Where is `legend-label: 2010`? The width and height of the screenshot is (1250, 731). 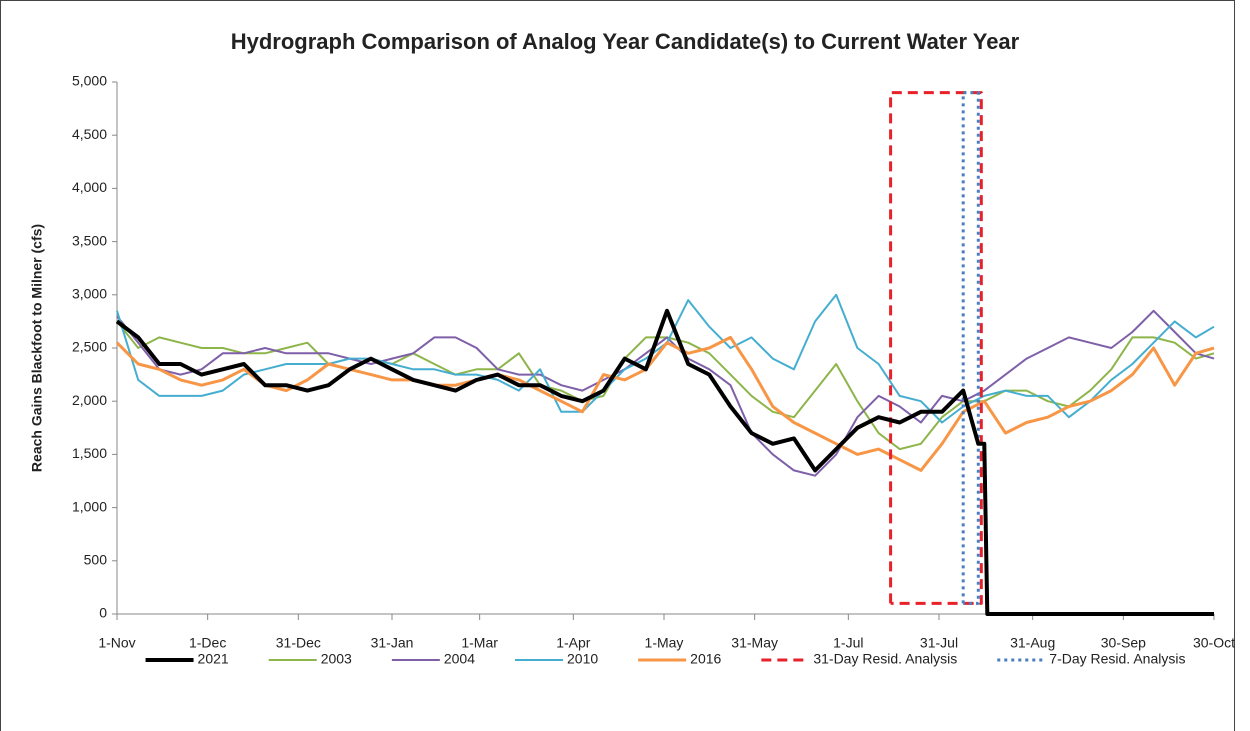 legend-label: 2010 is located at coordinates (582, 659).